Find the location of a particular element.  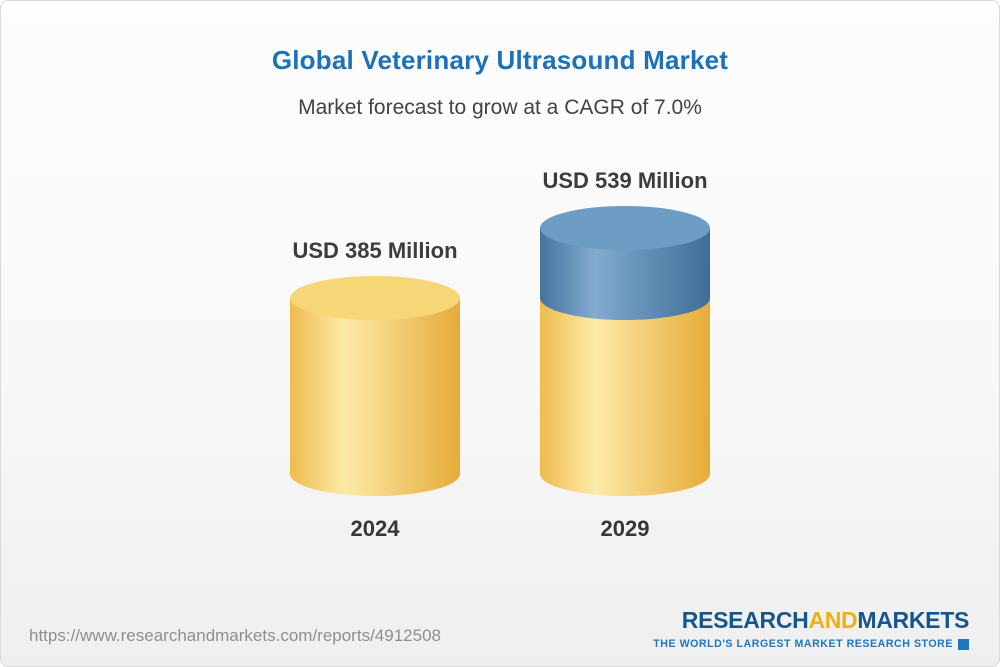

bar-group-2024: USD 385 Million 2024 is located at coordinates (375, 390).